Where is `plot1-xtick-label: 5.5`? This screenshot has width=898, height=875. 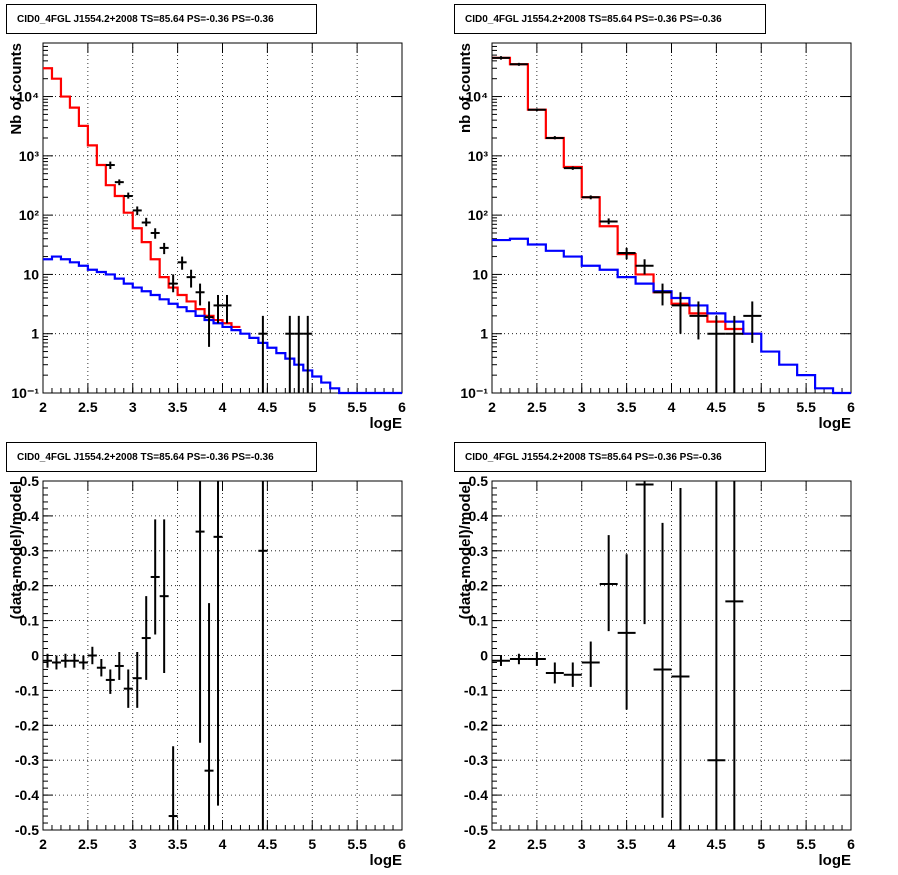 plot1-xtick-label: 5.5 is located at coordinates (357, 407).